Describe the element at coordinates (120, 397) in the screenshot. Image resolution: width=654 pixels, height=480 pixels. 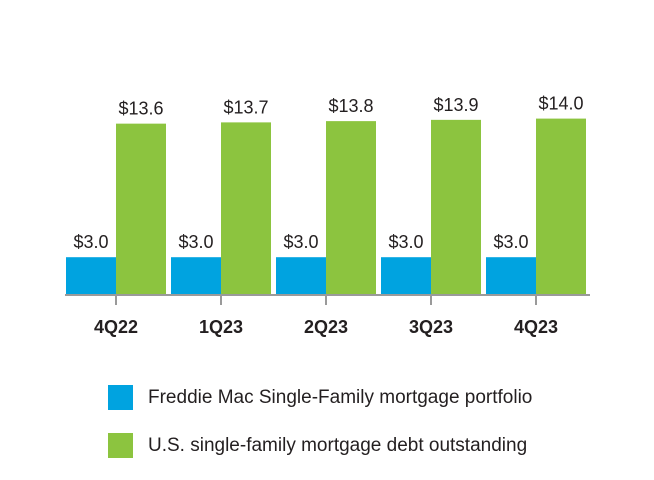
I see `legend-swatch-portfolio` at that location.